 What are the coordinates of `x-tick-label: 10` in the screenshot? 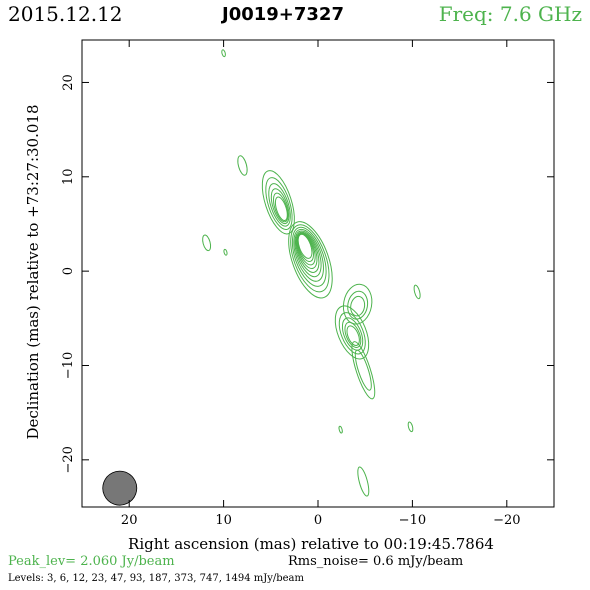 It's located at (223, 520).